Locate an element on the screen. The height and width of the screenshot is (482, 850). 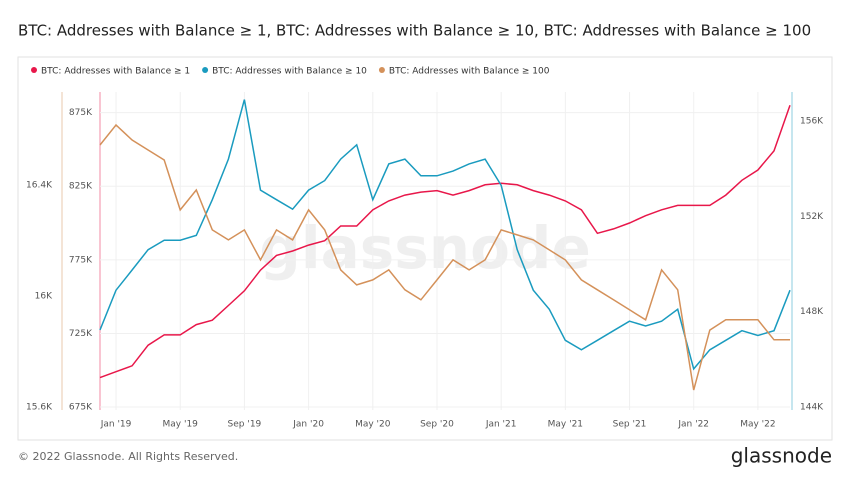
x-tick-label: Sep '21 is located at coordinates (630, 425).